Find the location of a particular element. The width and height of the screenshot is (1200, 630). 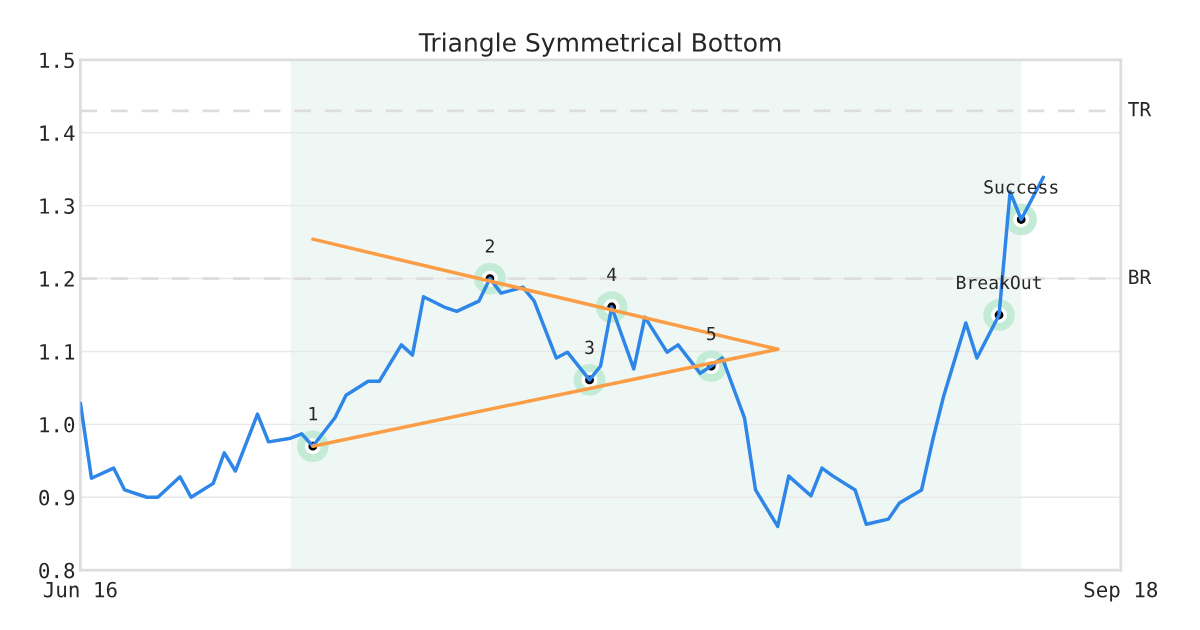

y-tick-label: 1.1 is located at coordinates (57, 352).